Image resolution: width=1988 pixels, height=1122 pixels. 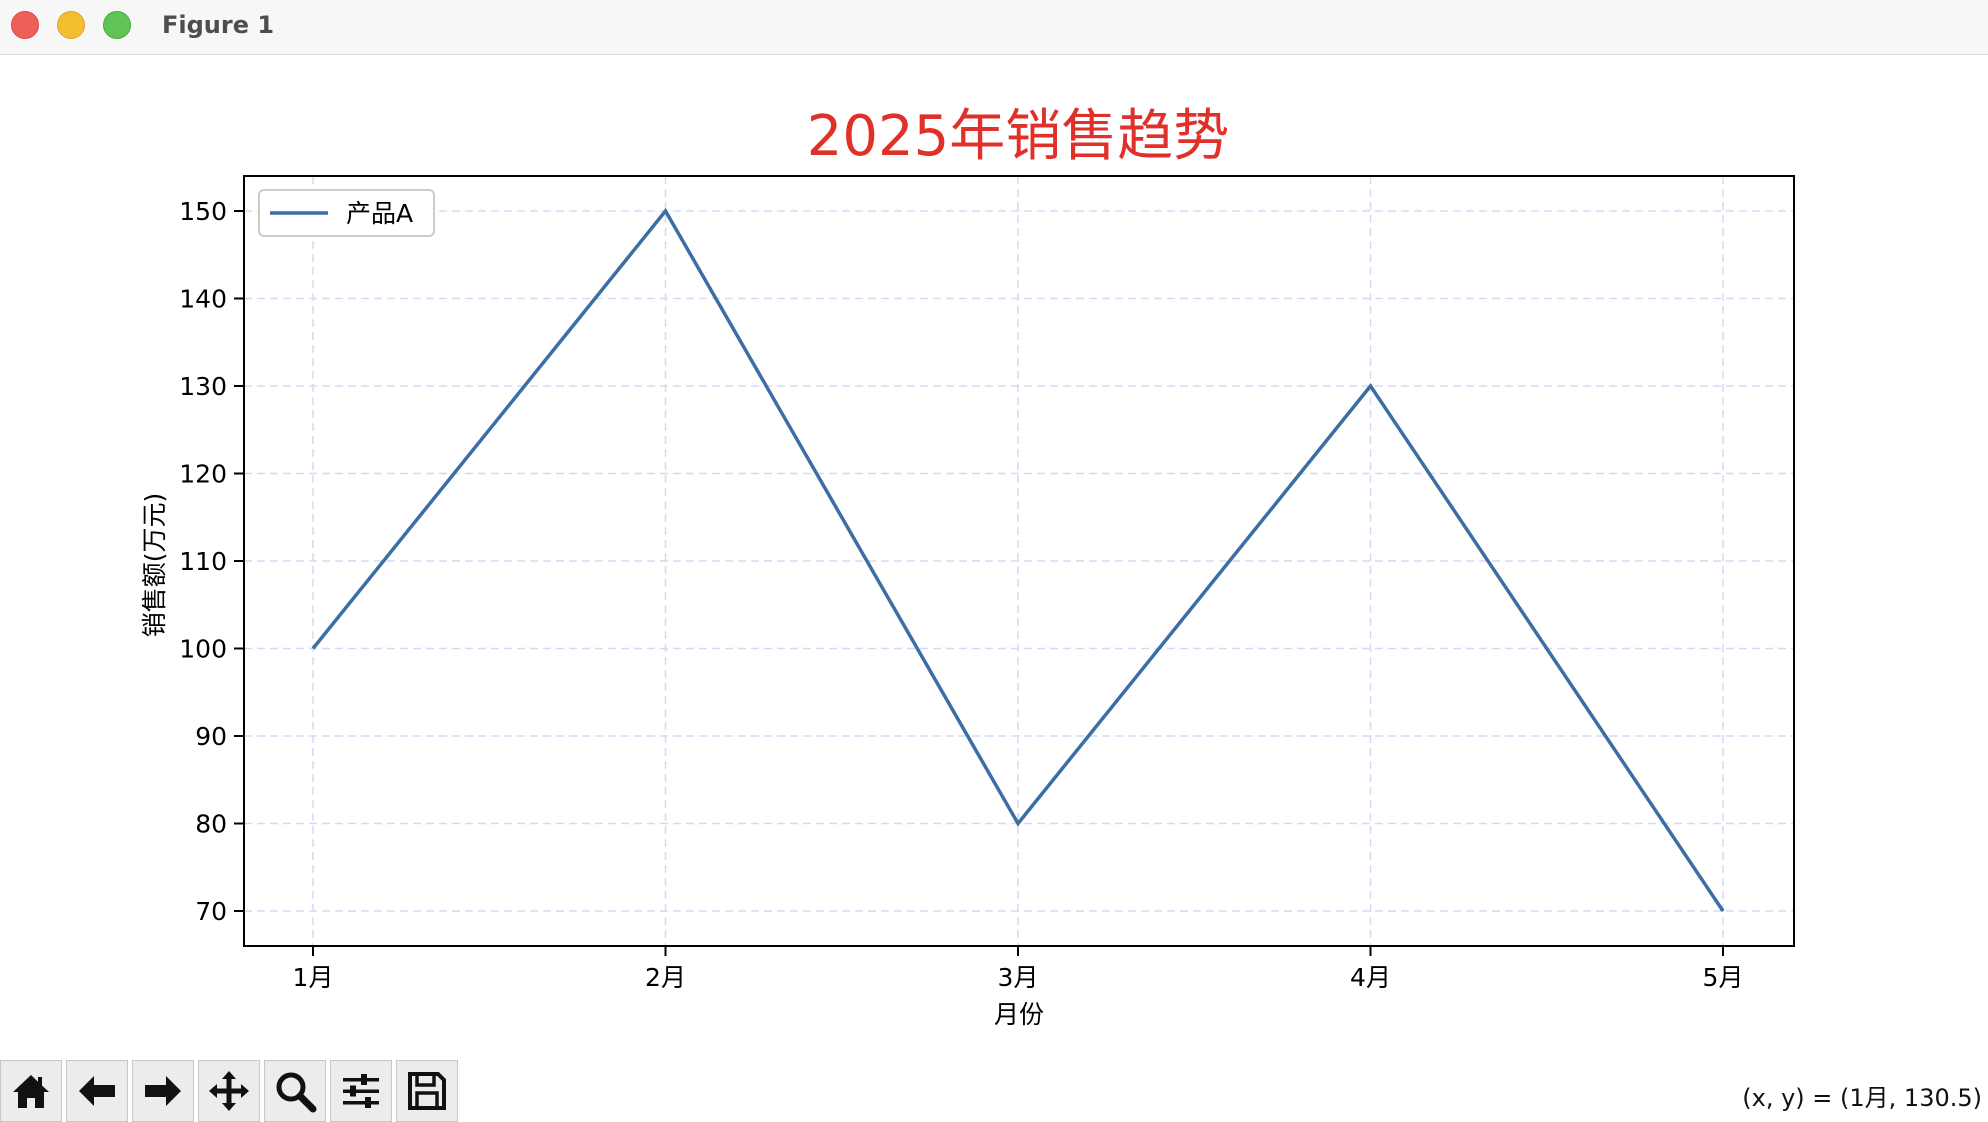 What do you see at coordinates (1862, 1098) in the screenshot?
I see `cursor-coordinates: (x, y) = (1月, 130.5)` at bounding box center [1862, 1098].